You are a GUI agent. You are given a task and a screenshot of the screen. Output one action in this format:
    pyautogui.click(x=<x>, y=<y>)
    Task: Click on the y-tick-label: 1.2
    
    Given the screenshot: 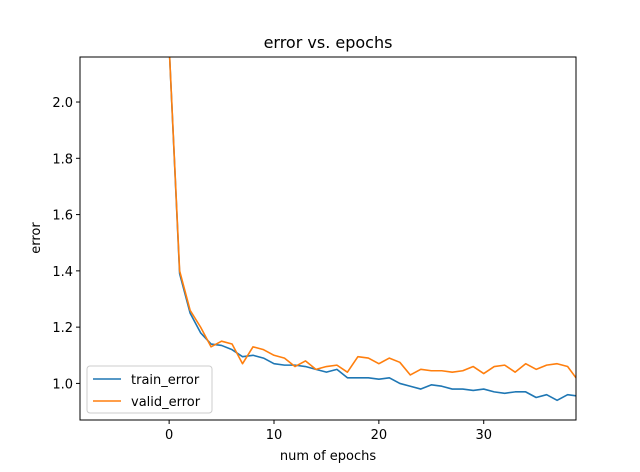 What is the action you would take?
    pyautogui.click(x=62, y=328)
    